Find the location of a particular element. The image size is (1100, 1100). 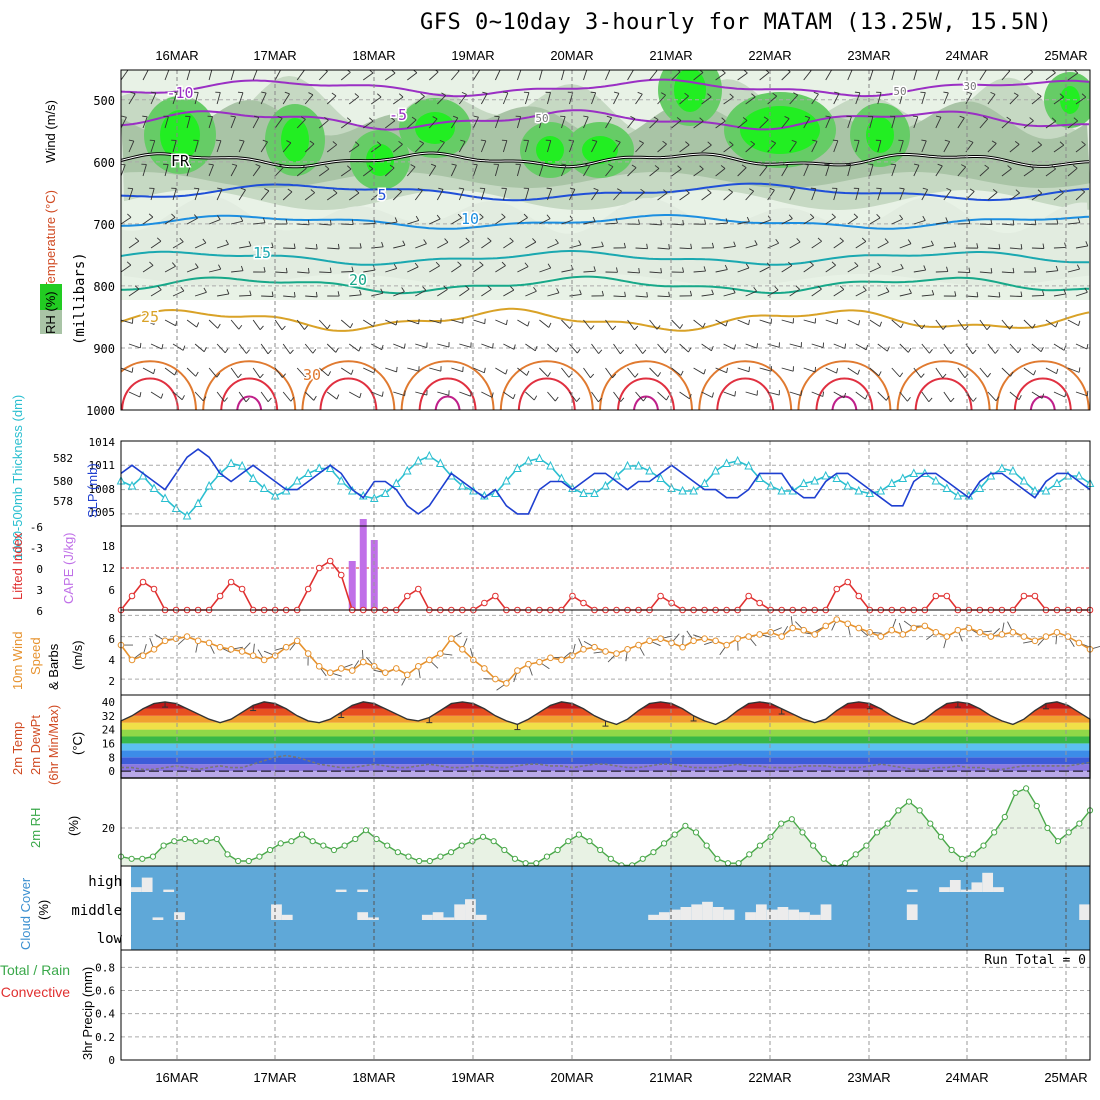

cloud-high-bar is located at coordinates (341, 890).